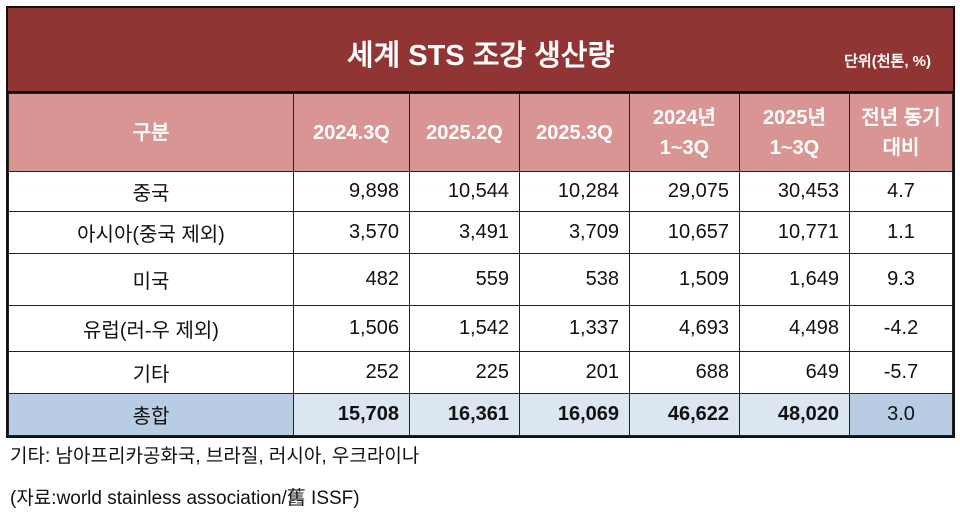 The image size is (960, 513). What do you see at coordinates (351, 279) in the screenshot?
I see `table-cell: 482` at bounding box center [351, 279].